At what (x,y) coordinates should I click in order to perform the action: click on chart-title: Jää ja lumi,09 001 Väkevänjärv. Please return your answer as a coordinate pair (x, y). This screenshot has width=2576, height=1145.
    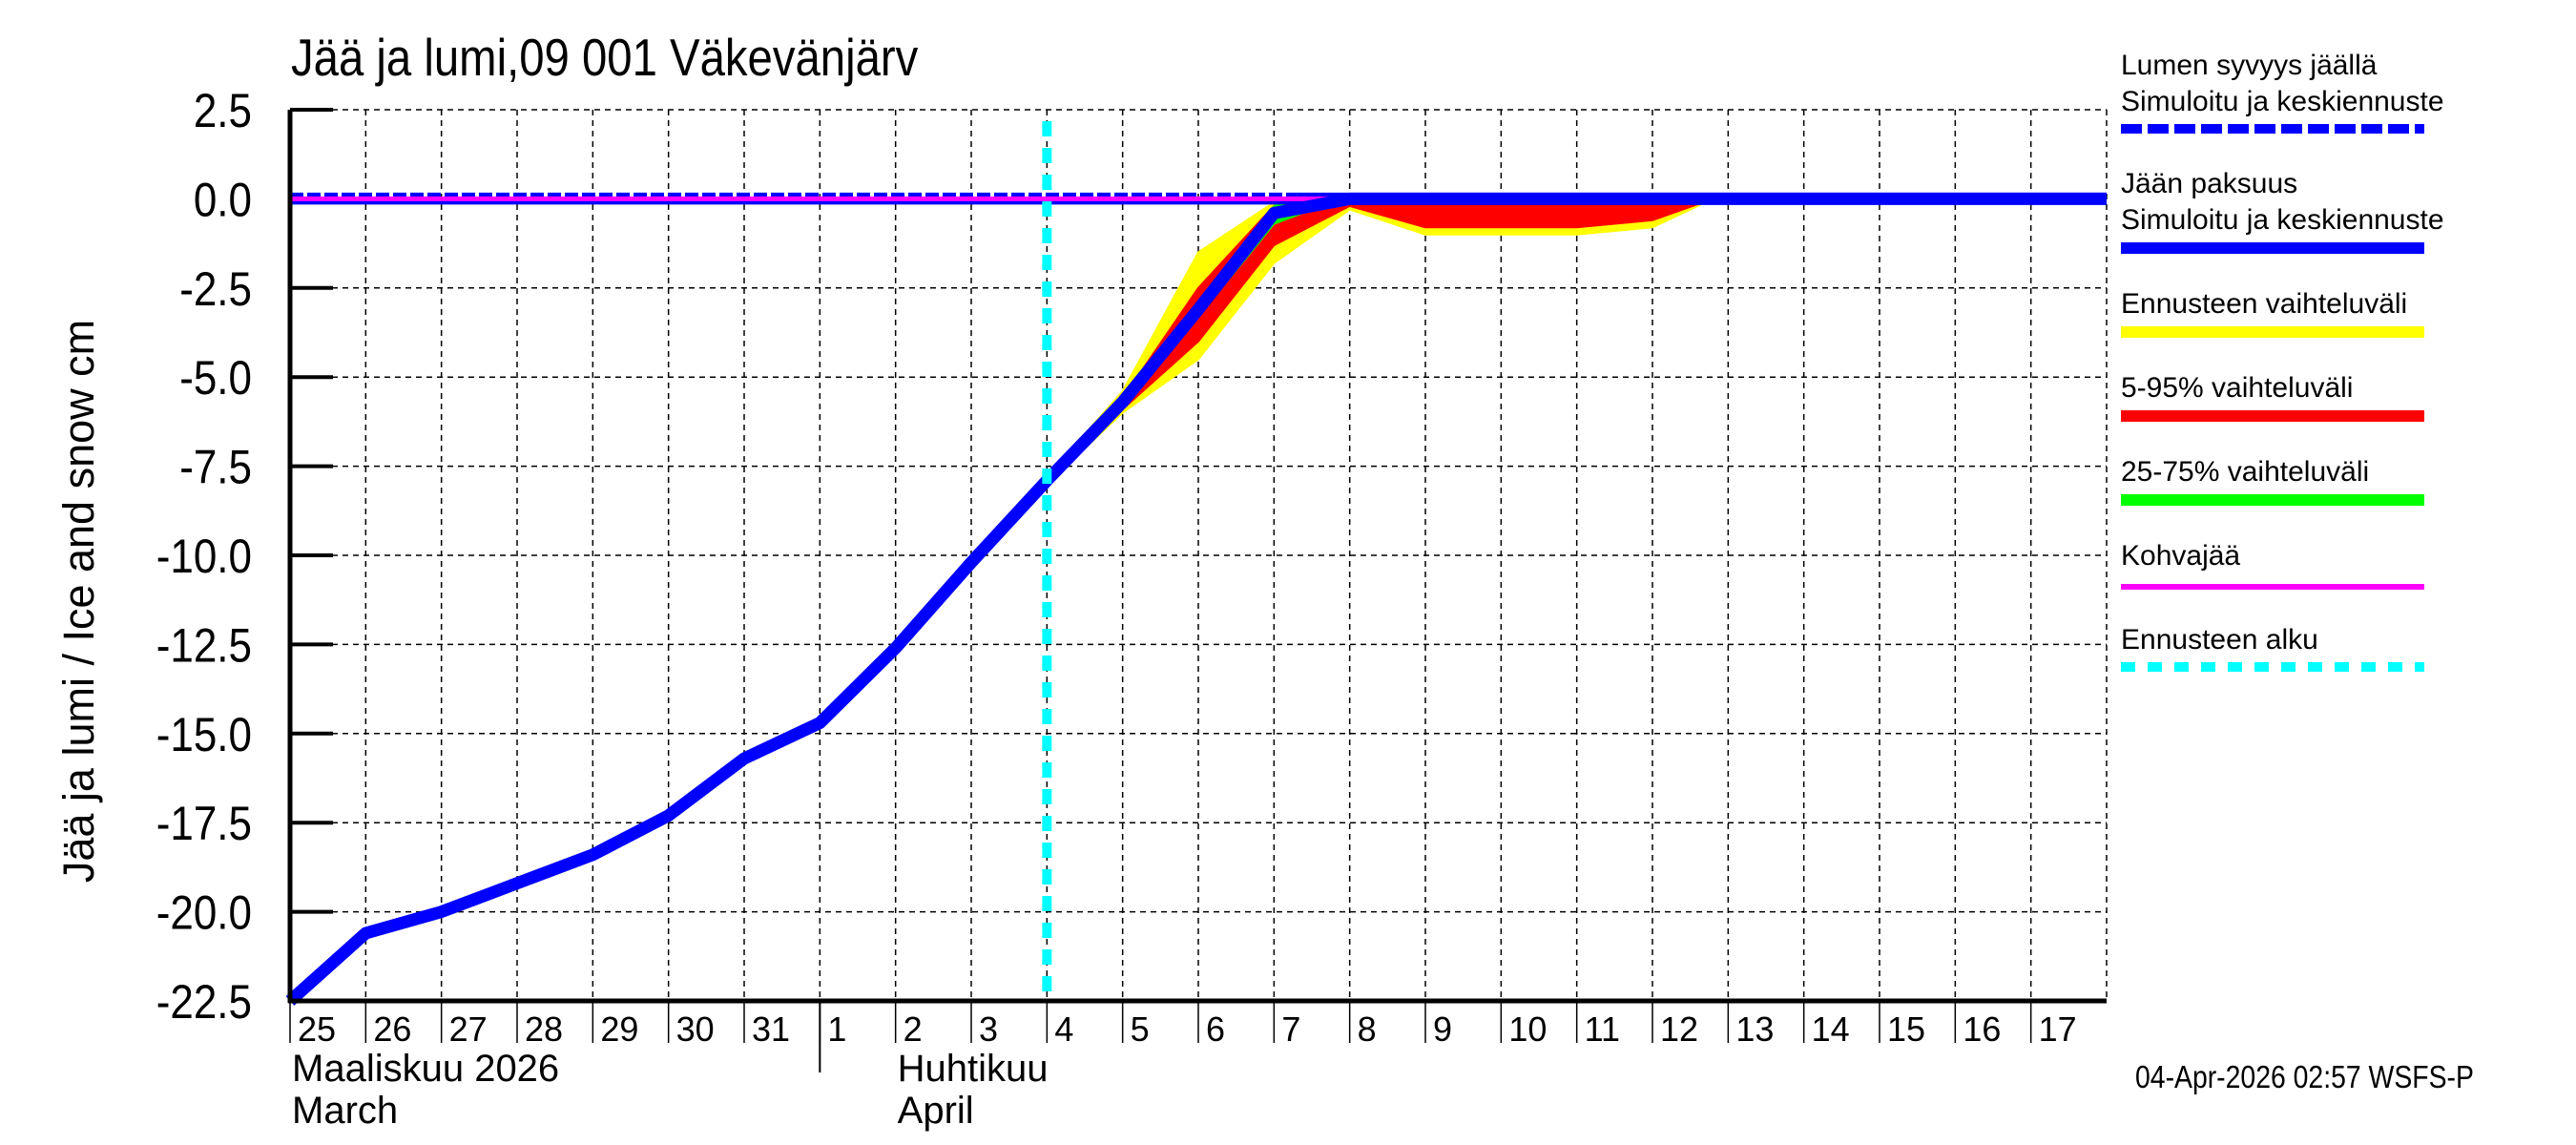
    Looking at the image, I should click on (605, 58).